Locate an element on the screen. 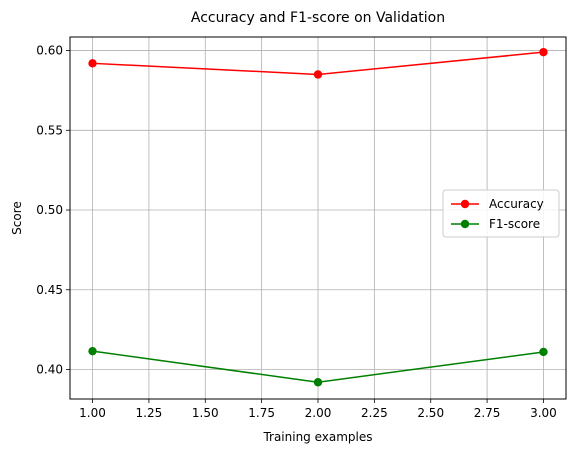  x-tick-label: 1.75 is located at coordinates (261, 413).